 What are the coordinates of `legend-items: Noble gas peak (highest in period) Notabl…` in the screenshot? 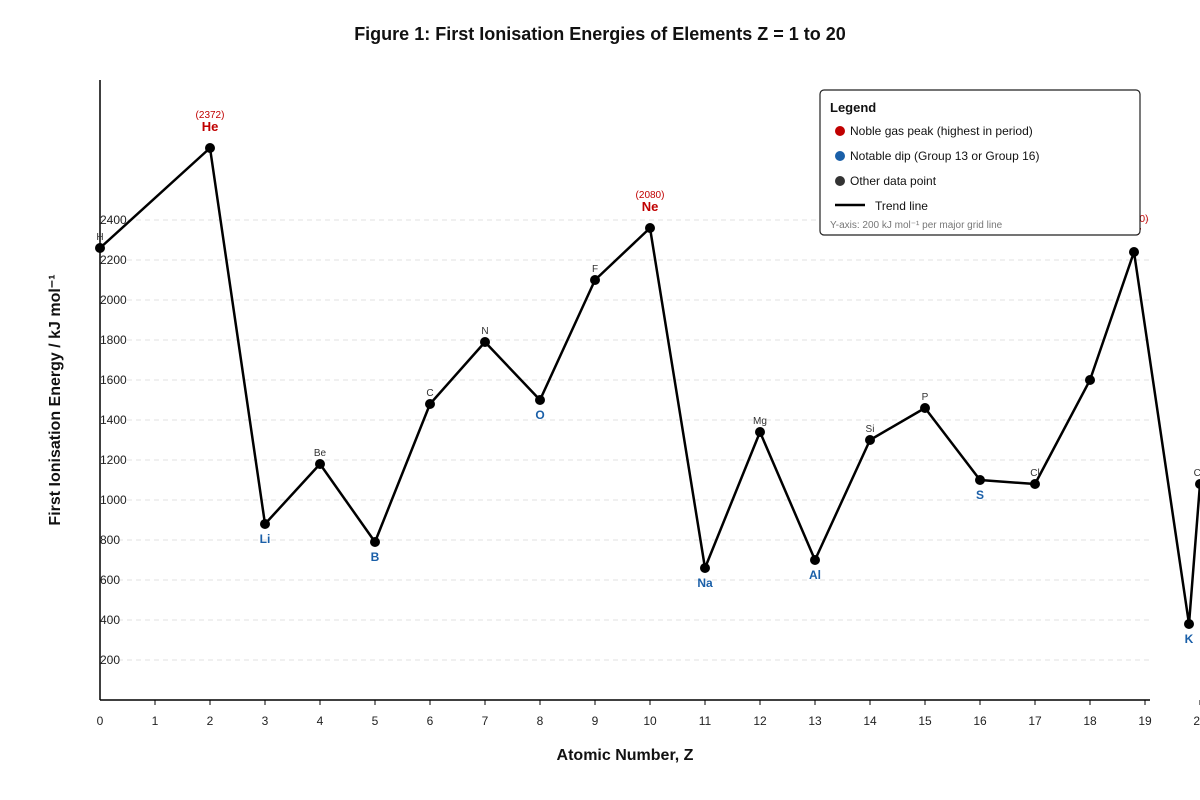 It's located at (937, 168).